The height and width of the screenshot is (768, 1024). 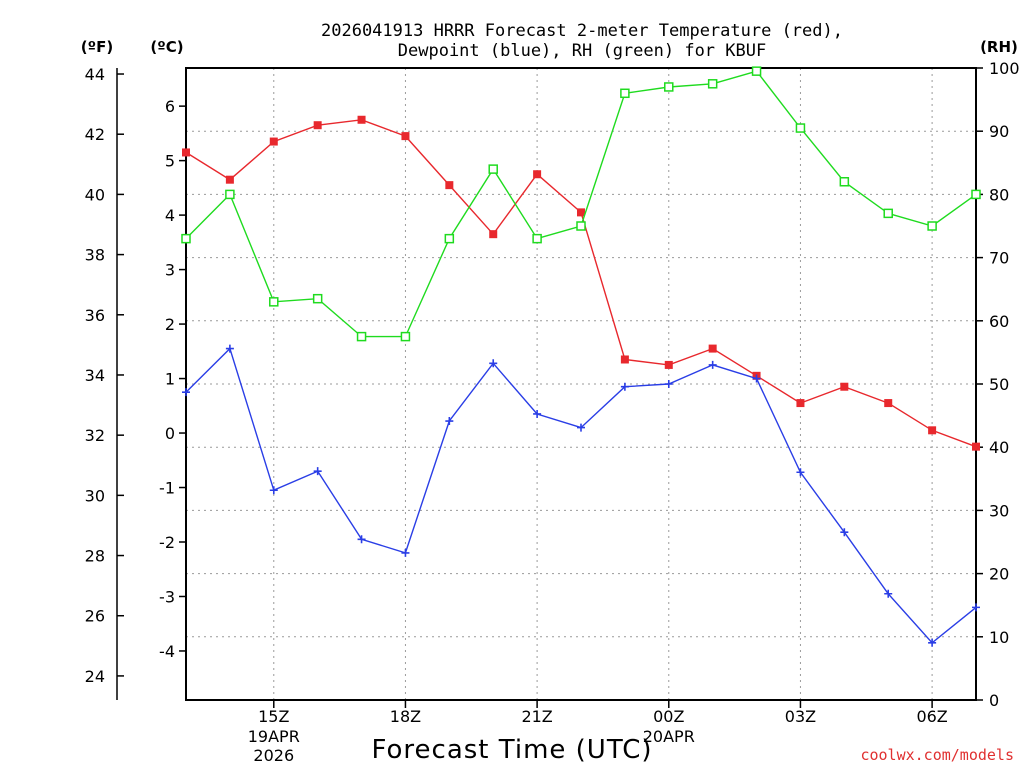 I want to click on fahrenheit-tick-label: 38, so click(x=95, y=255).